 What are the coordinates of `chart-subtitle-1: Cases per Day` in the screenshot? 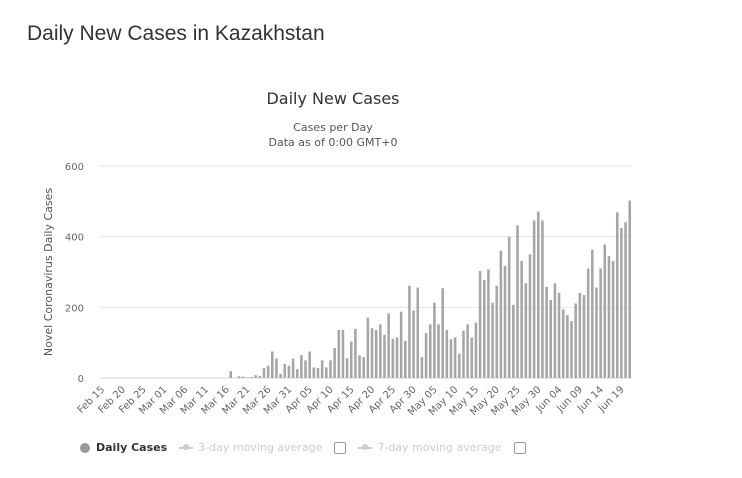 It's located at (333, 127).